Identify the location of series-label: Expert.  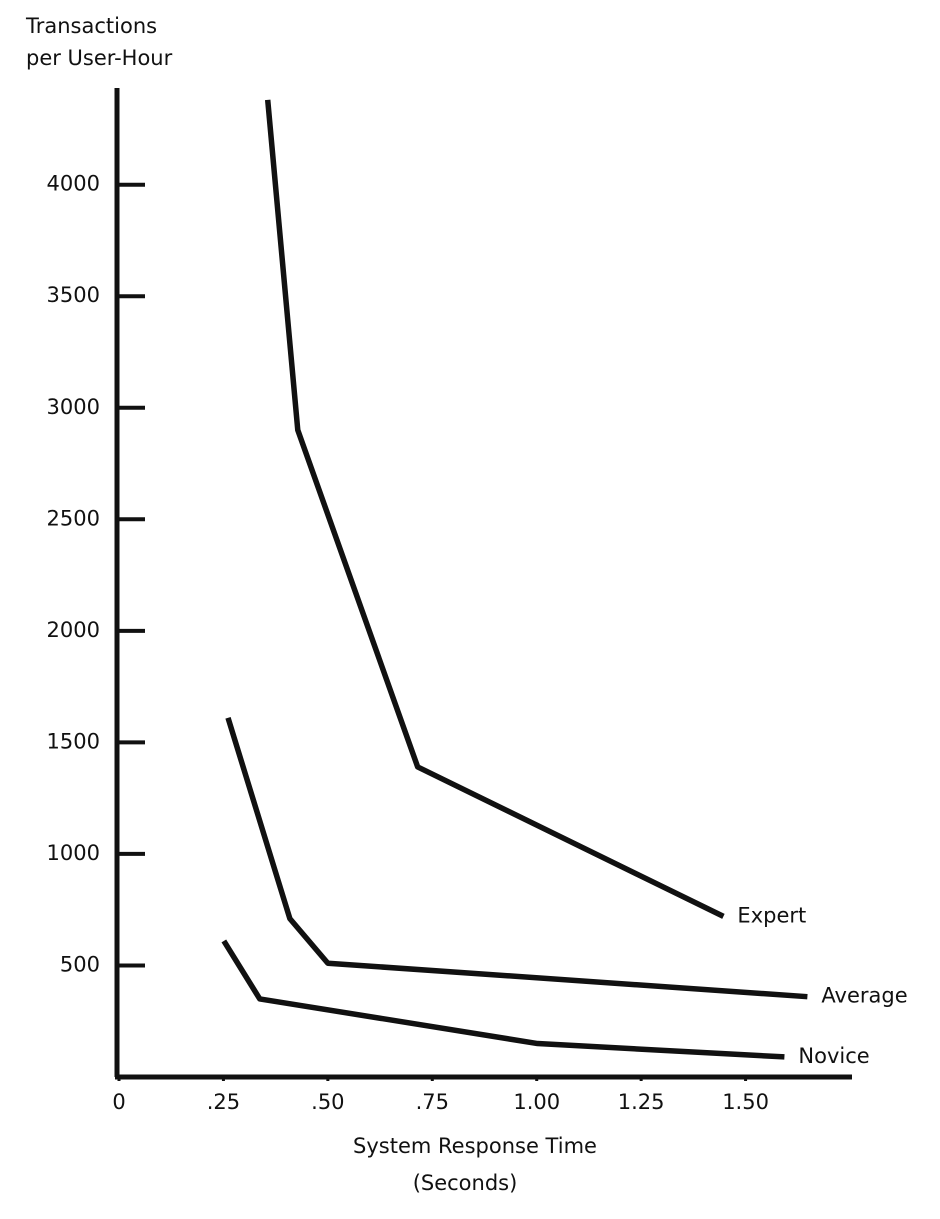
(771, 915).